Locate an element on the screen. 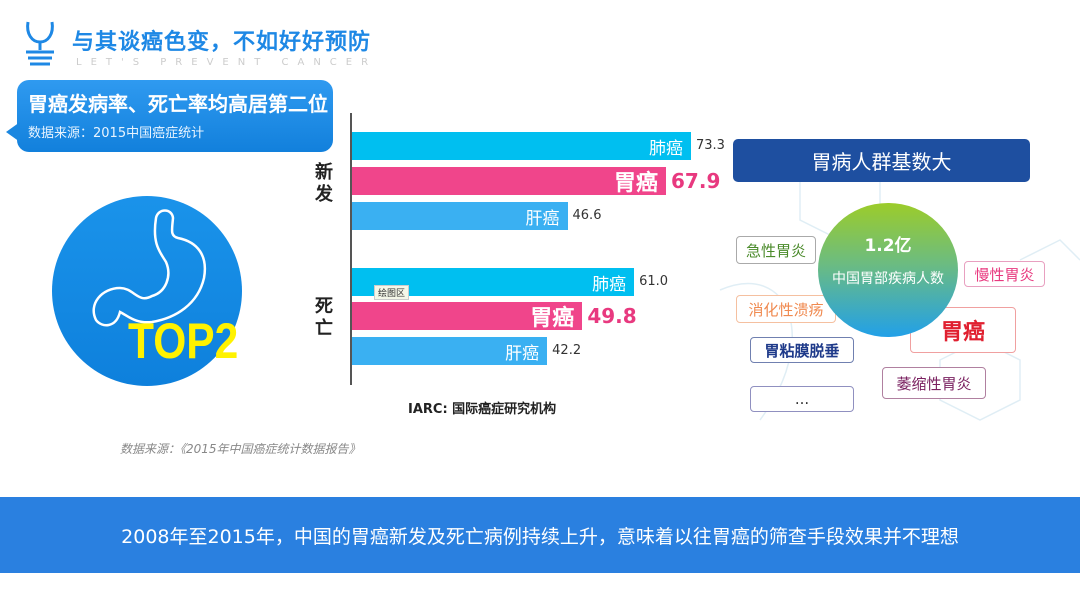 The width and height of the screenshot is (1080, 607). tag-peptic-ulcer: 消化性溃疡 is located at coordinates (786, 309).